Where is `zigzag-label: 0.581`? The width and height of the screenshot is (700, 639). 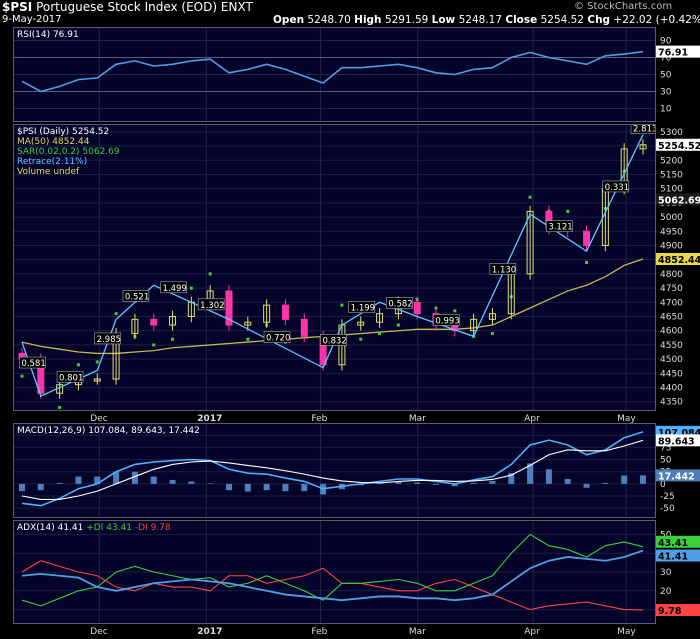
zigzag-label: 0.581 is located at coordinates (33, 364).